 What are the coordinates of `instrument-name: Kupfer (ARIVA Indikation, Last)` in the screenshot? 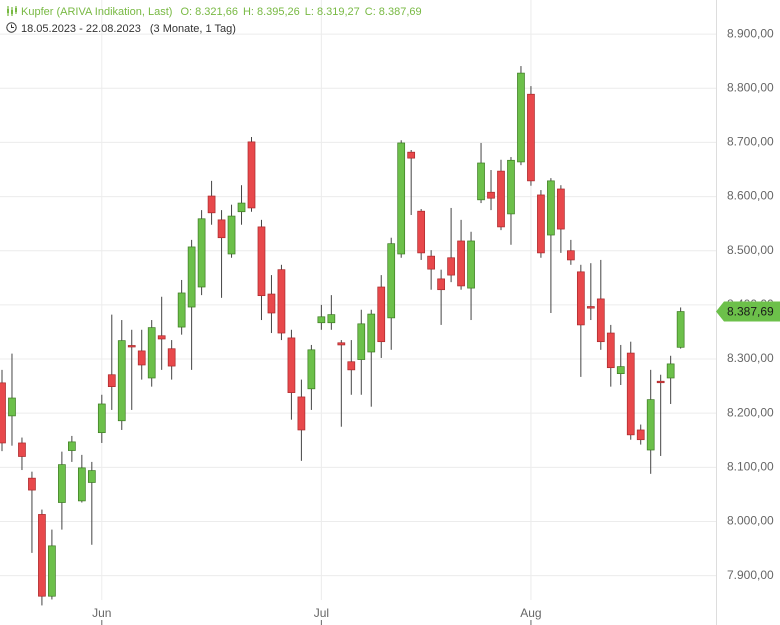 It's located at (97, 12).